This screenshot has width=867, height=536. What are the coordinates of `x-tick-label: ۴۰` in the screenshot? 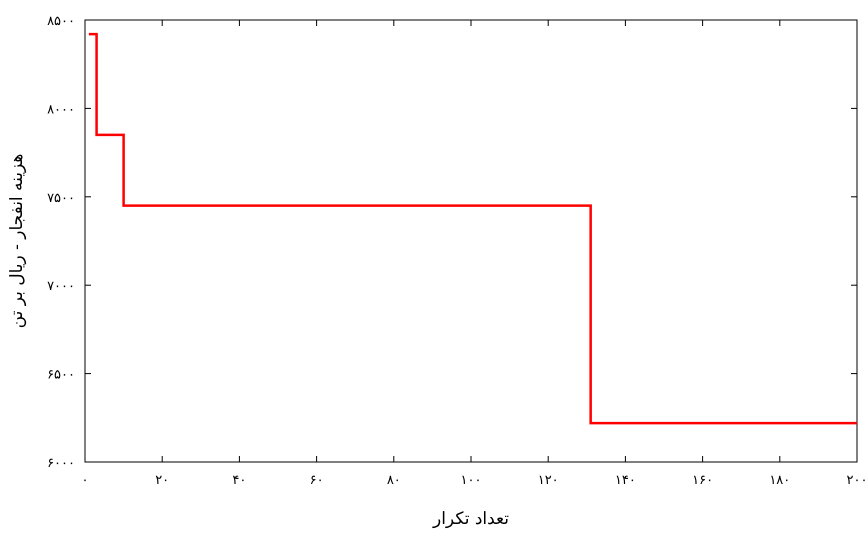 It's located at (239, 480).